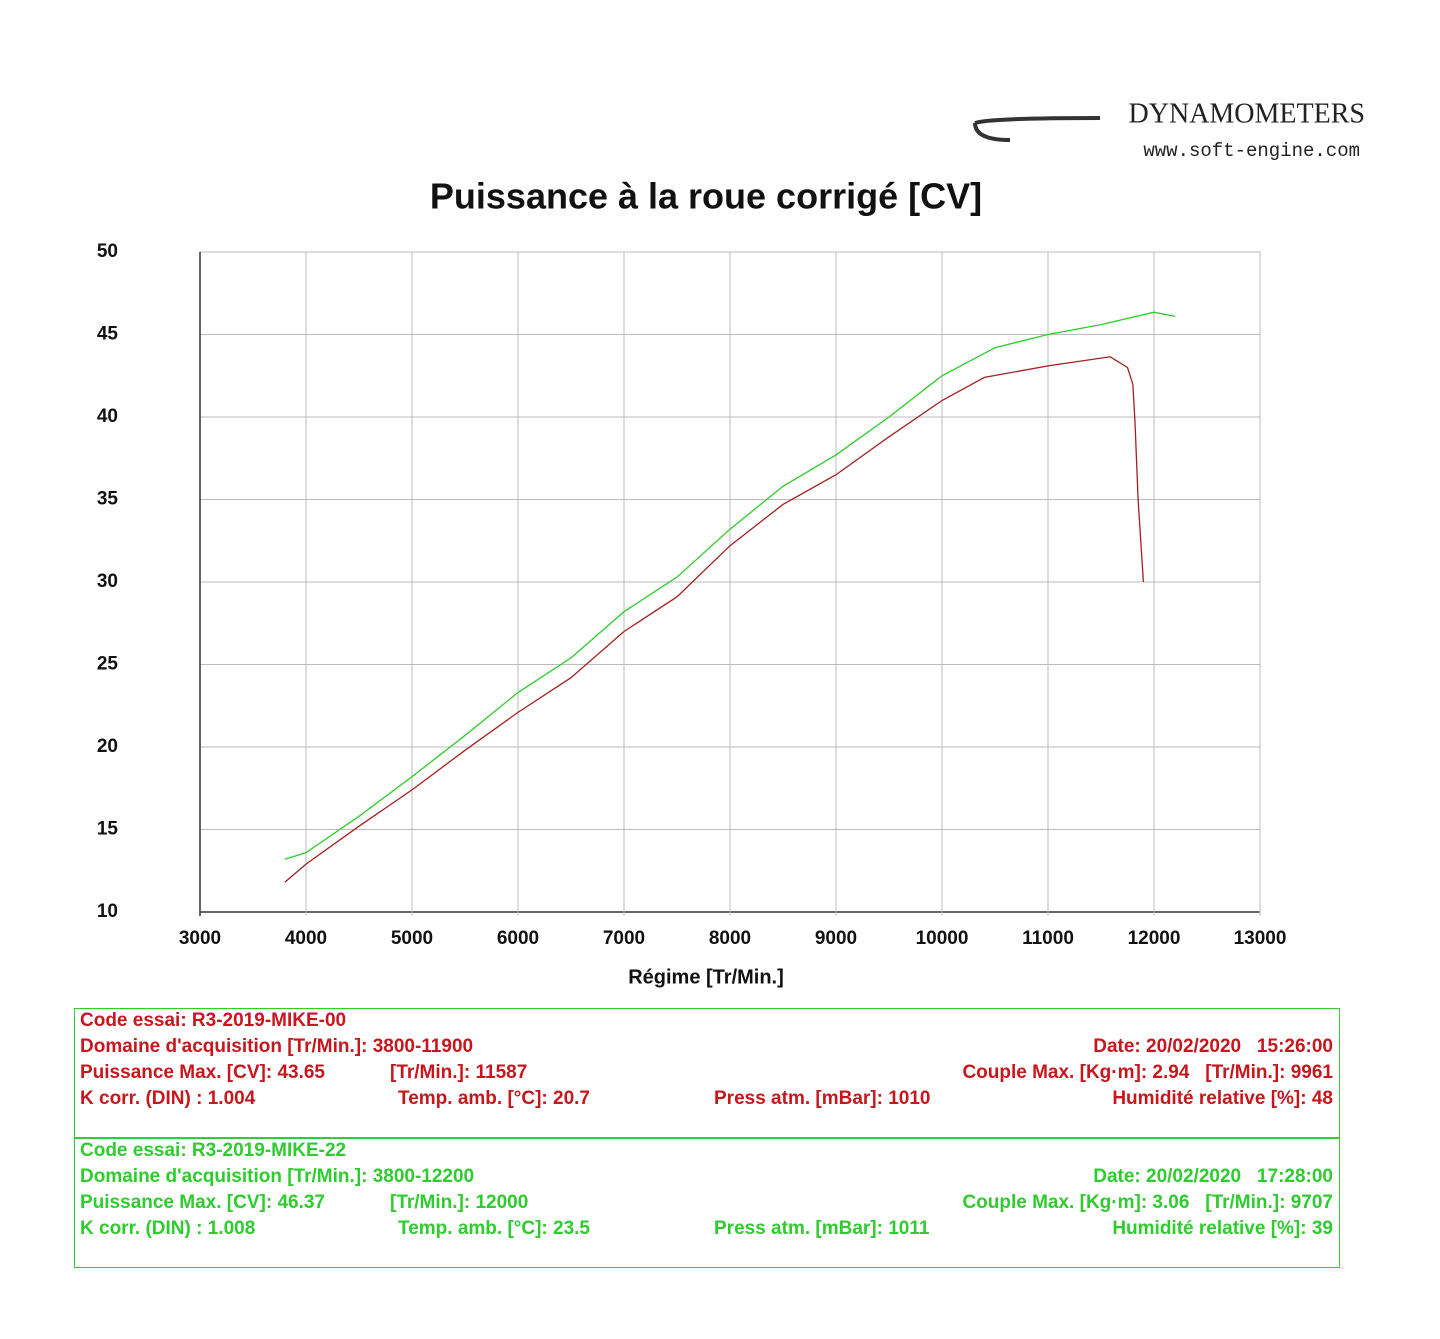  What do you see at coordinates (518, 938) in the screenshot?
I see `x-tick-label: 6000` at bounding box center [518, 938].